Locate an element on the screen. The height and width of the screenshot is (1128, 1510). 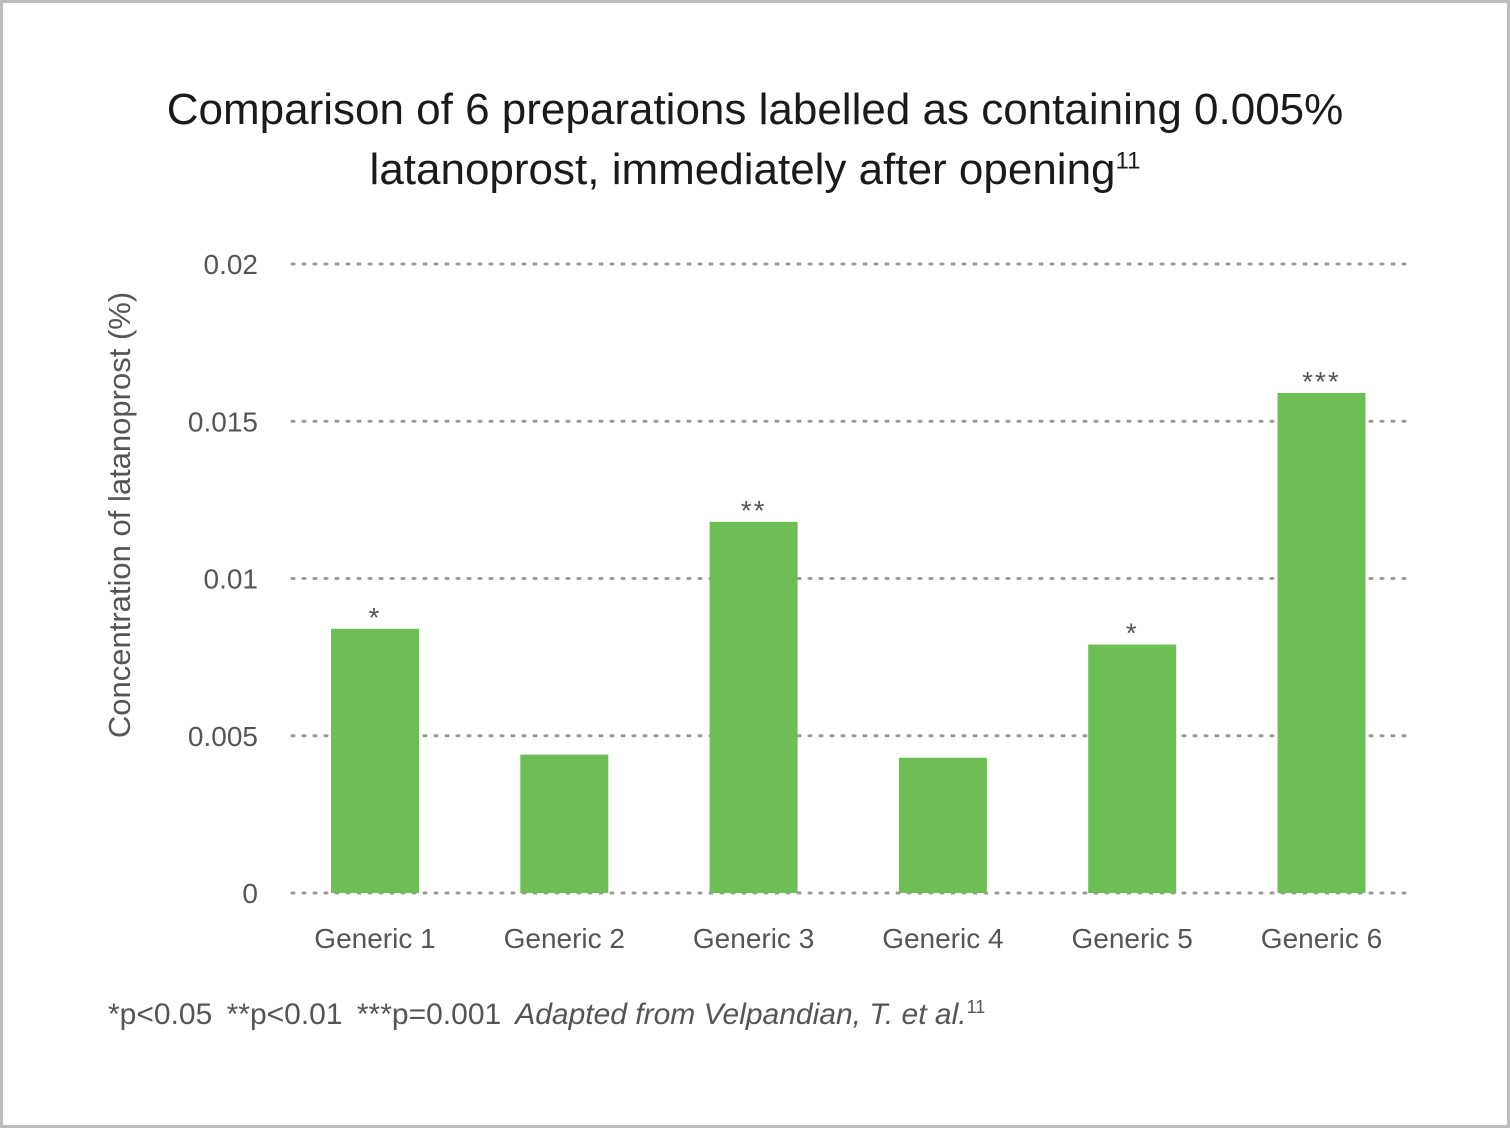
y-tick-labels: 0 0.005 0.01 0.015 0.02 is located at coordinates (223, 579).